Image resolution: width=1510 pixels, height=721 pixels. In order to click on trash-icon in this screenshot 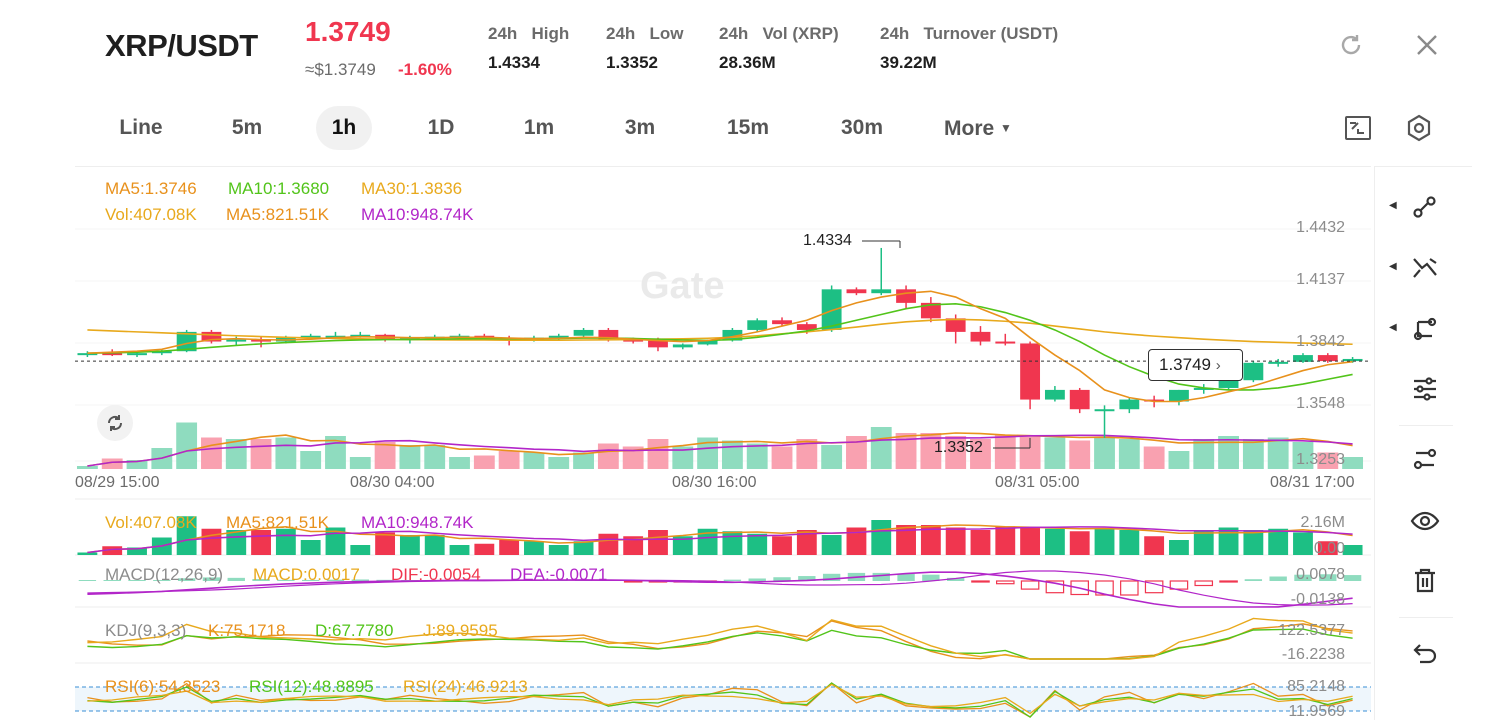, I will do `click(1425, 580)`.